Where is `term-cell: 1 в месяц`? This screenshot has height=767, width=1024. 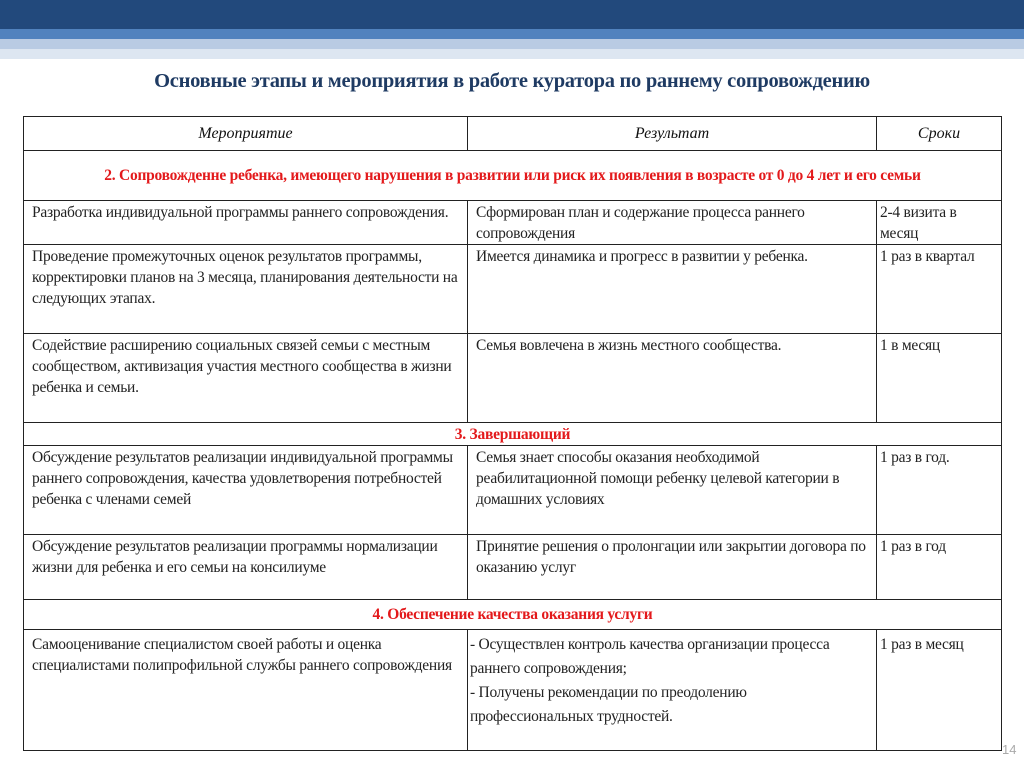 term-cell: 1 в месяц is located at coordinates (939, 378).